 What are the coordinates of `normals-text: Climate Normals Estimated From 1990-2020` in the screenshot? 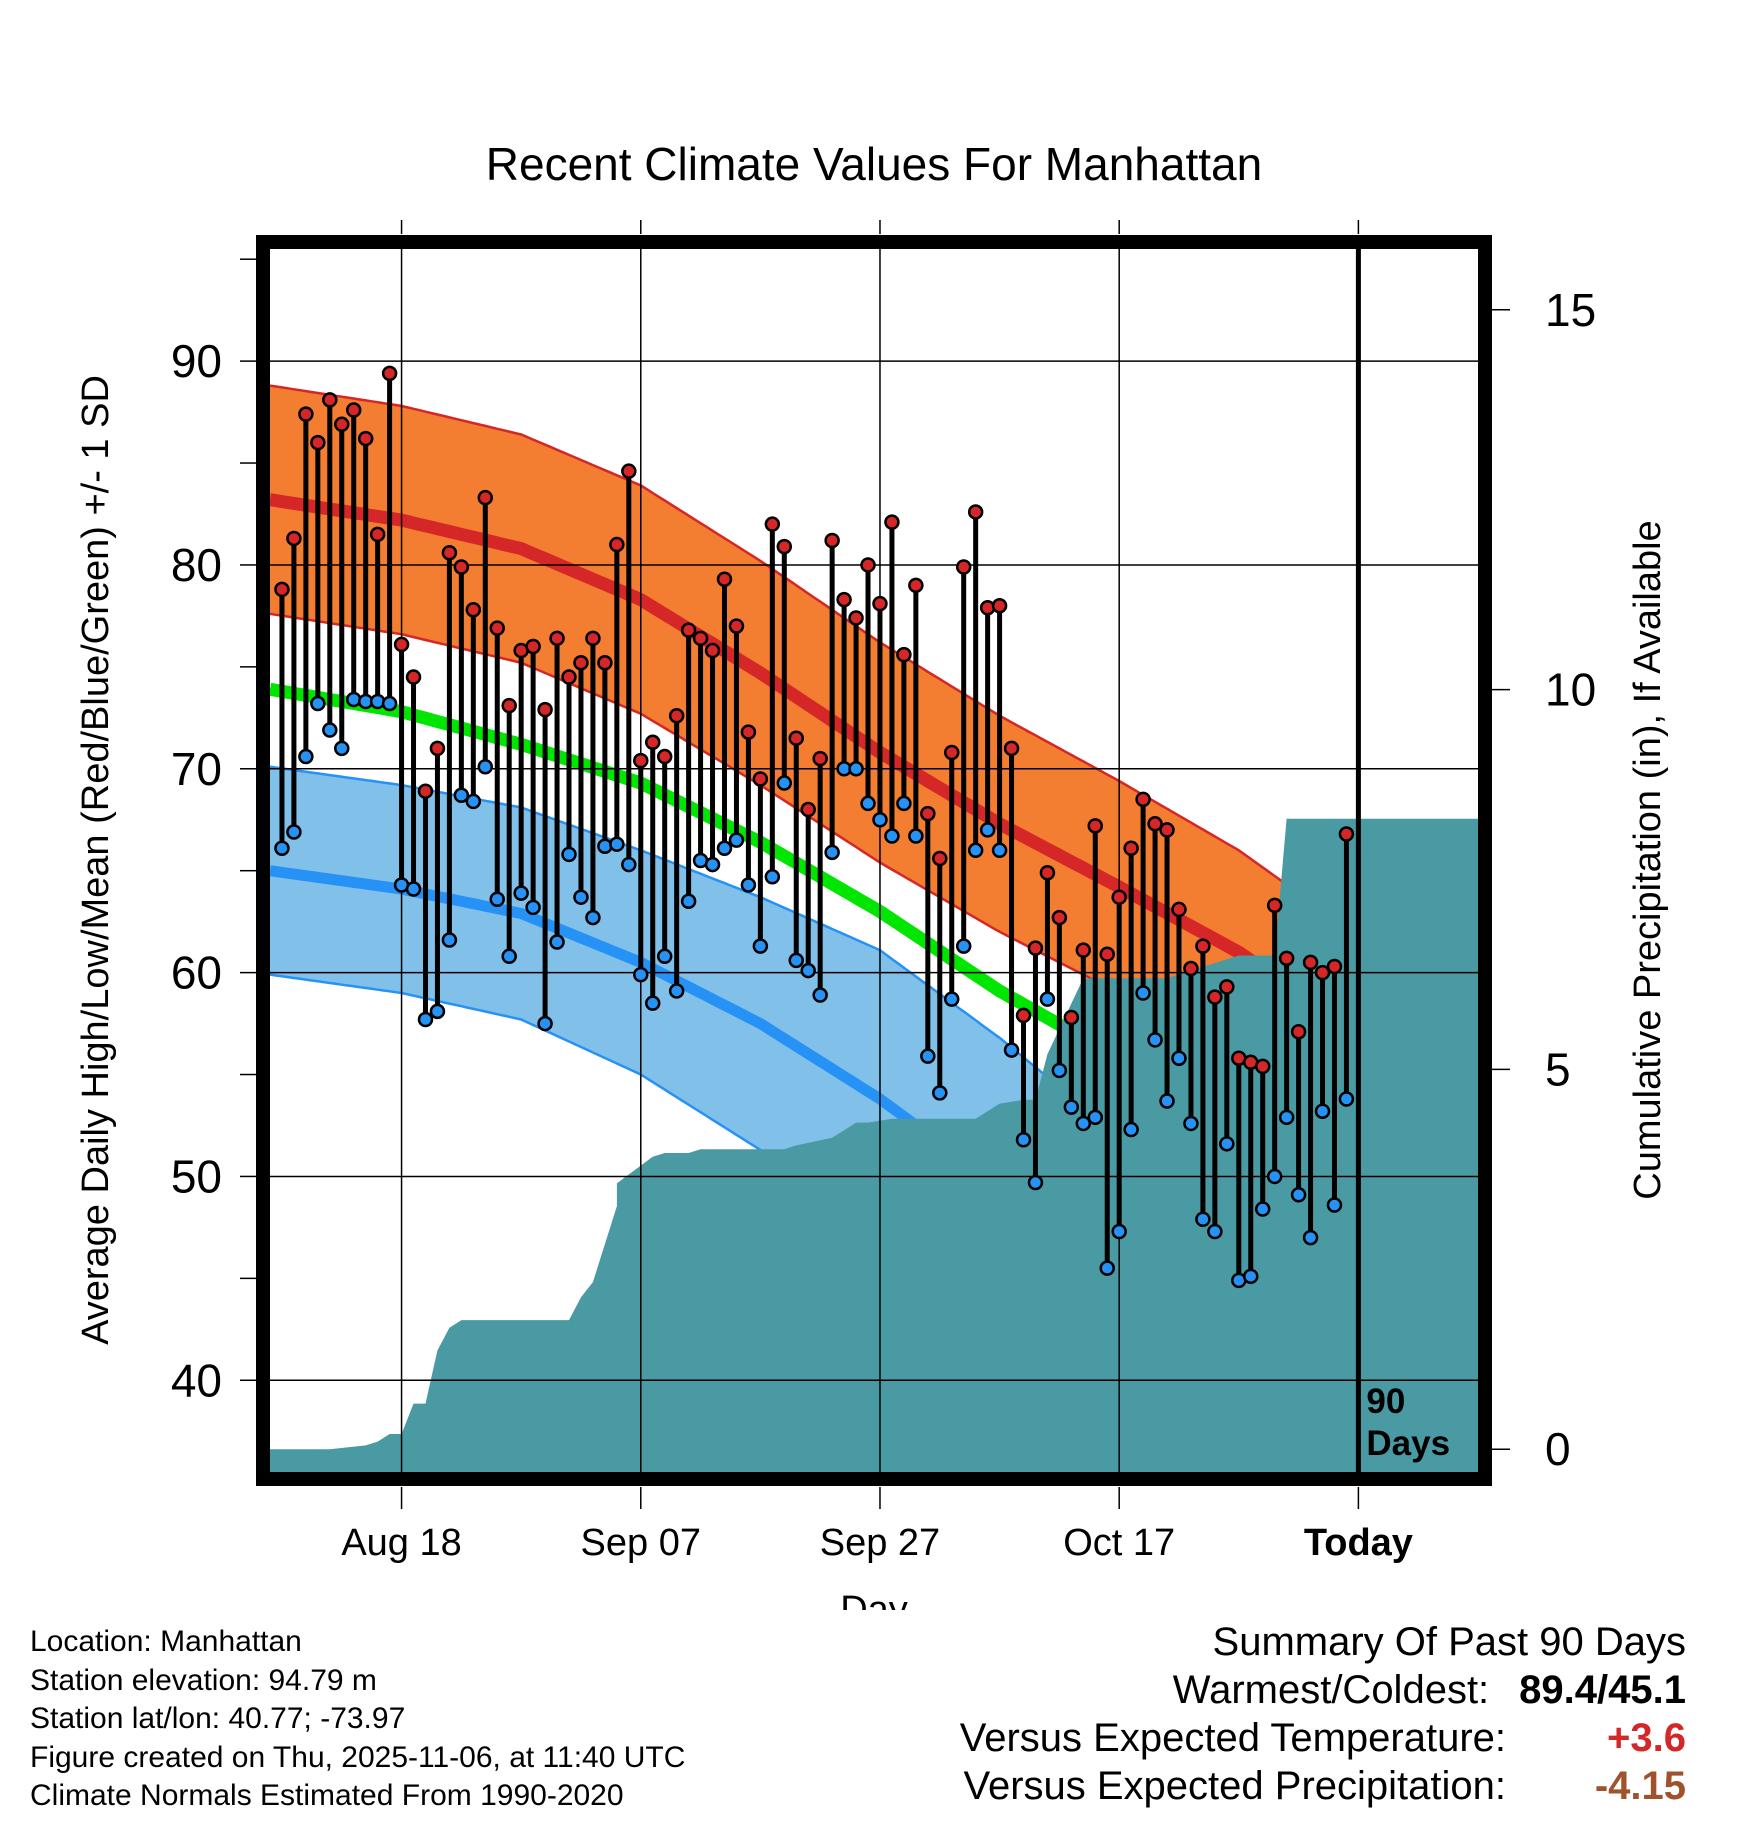 It's located at (327, 1796).